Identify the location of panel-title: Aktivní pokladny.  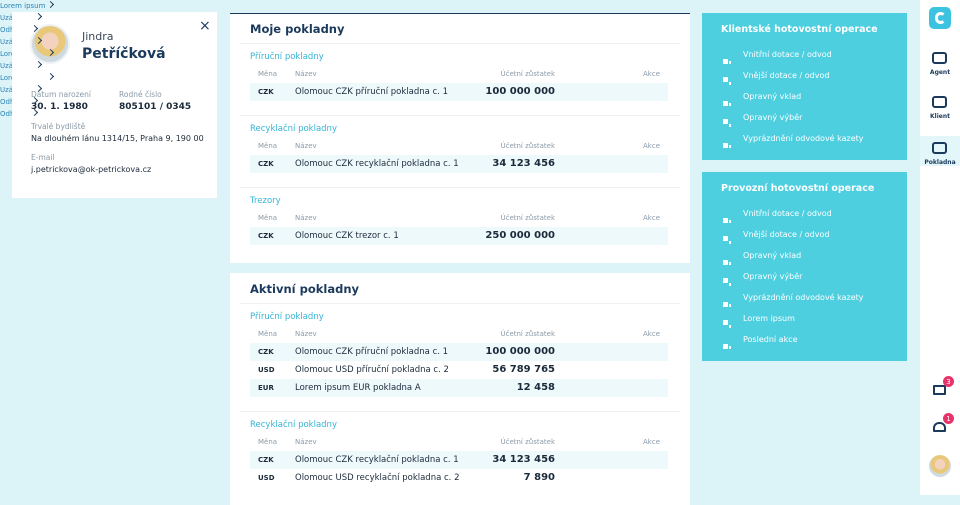
(305, 289).